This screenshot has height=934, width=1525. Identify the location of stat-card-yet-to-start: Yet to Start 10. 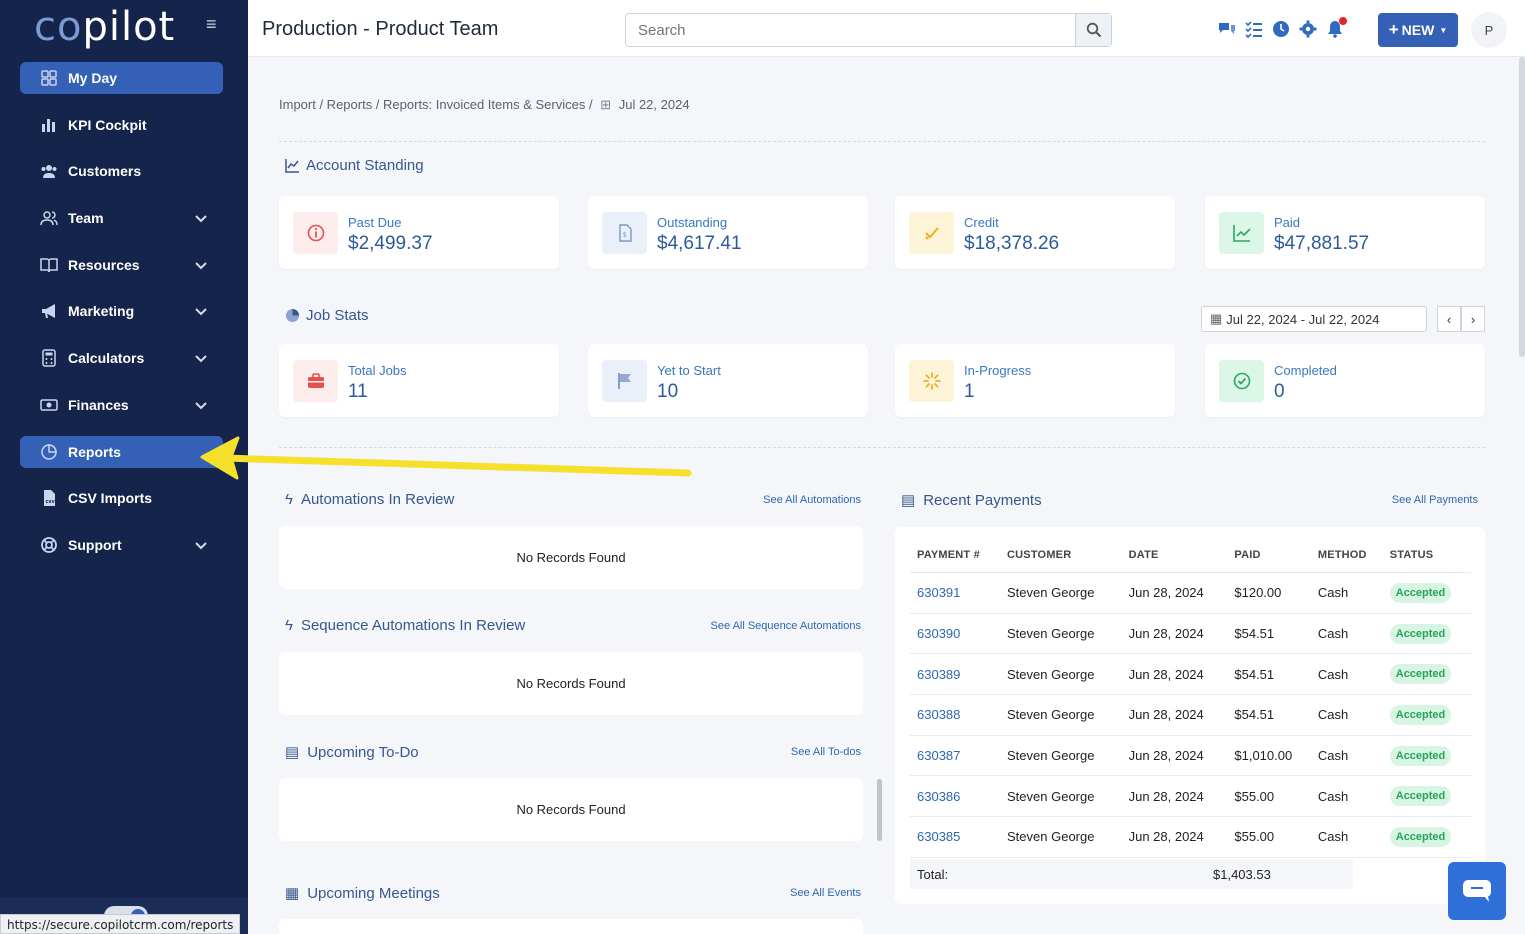
(728, 380).